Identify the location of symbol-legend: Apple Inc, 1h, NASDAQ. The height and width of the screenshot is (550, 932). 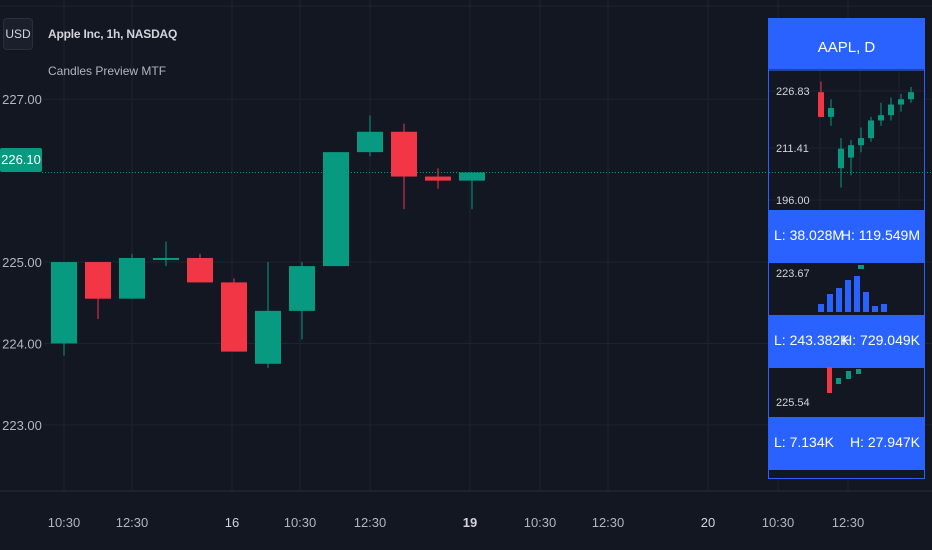
(113, 34).